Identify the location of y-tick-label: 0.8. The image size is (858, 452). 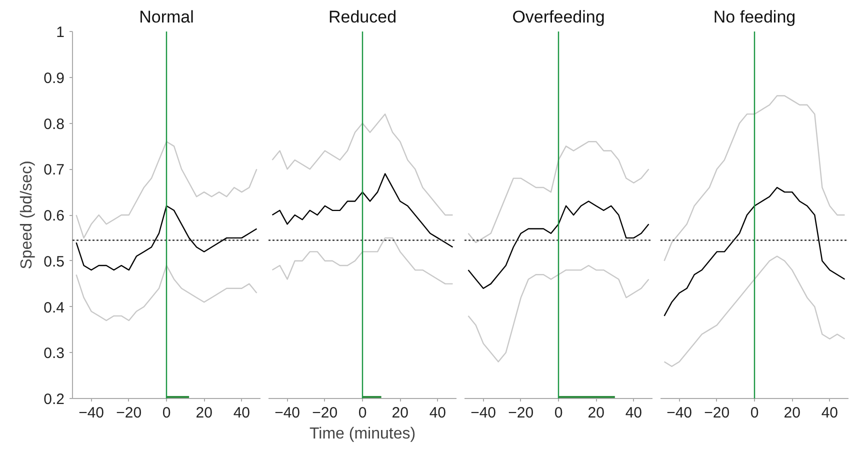
(54, 124).